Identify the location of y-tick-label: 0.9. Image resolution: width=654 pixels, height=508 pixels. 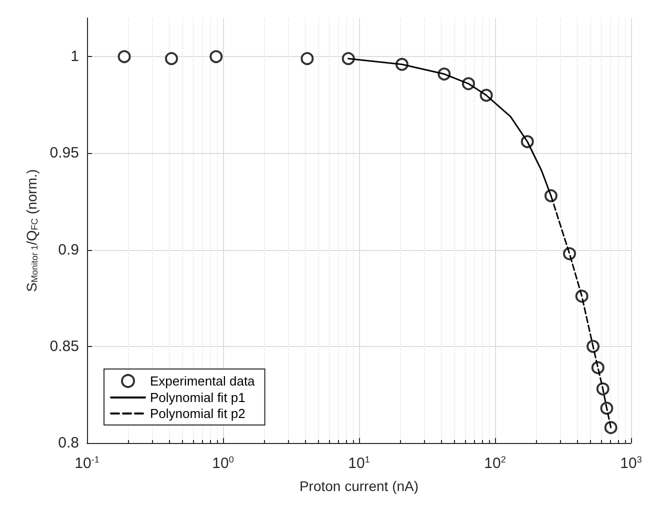
(68, 249).